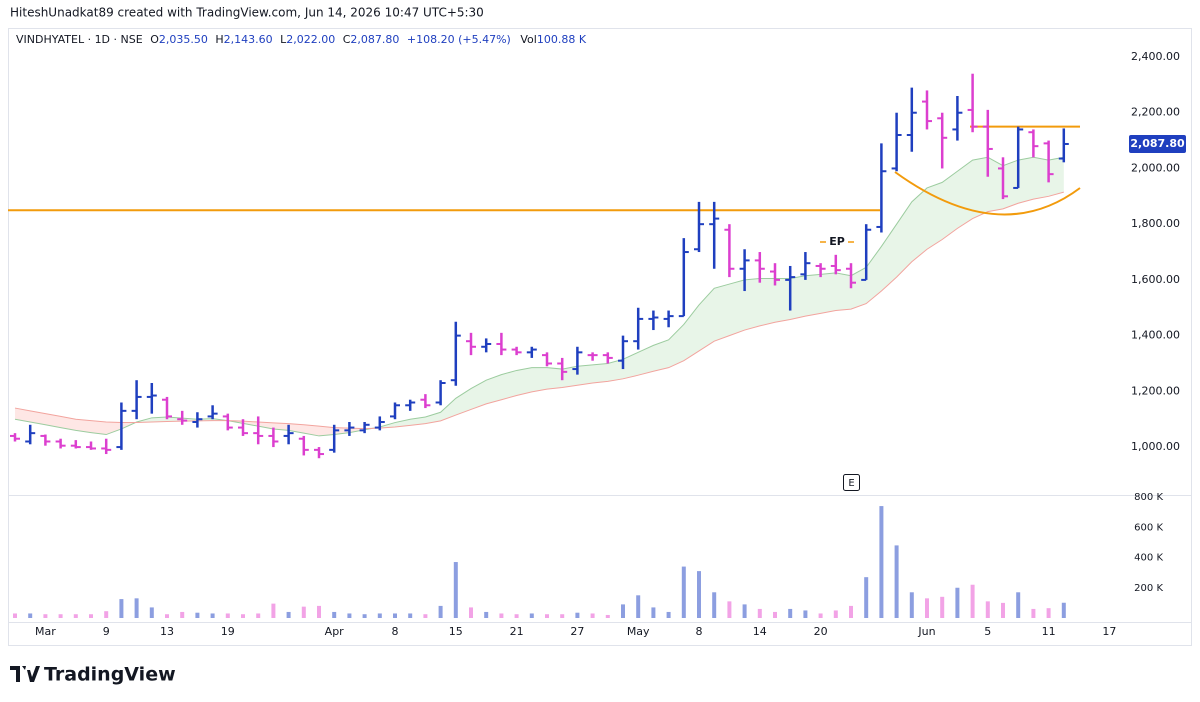 The width and height of the screenshot is (1200, 702). What do you see at coordinates (1155, 167) in the screenshot?
I see `y-tick-label: 2,000.00` at bounding box center [1155, 167].